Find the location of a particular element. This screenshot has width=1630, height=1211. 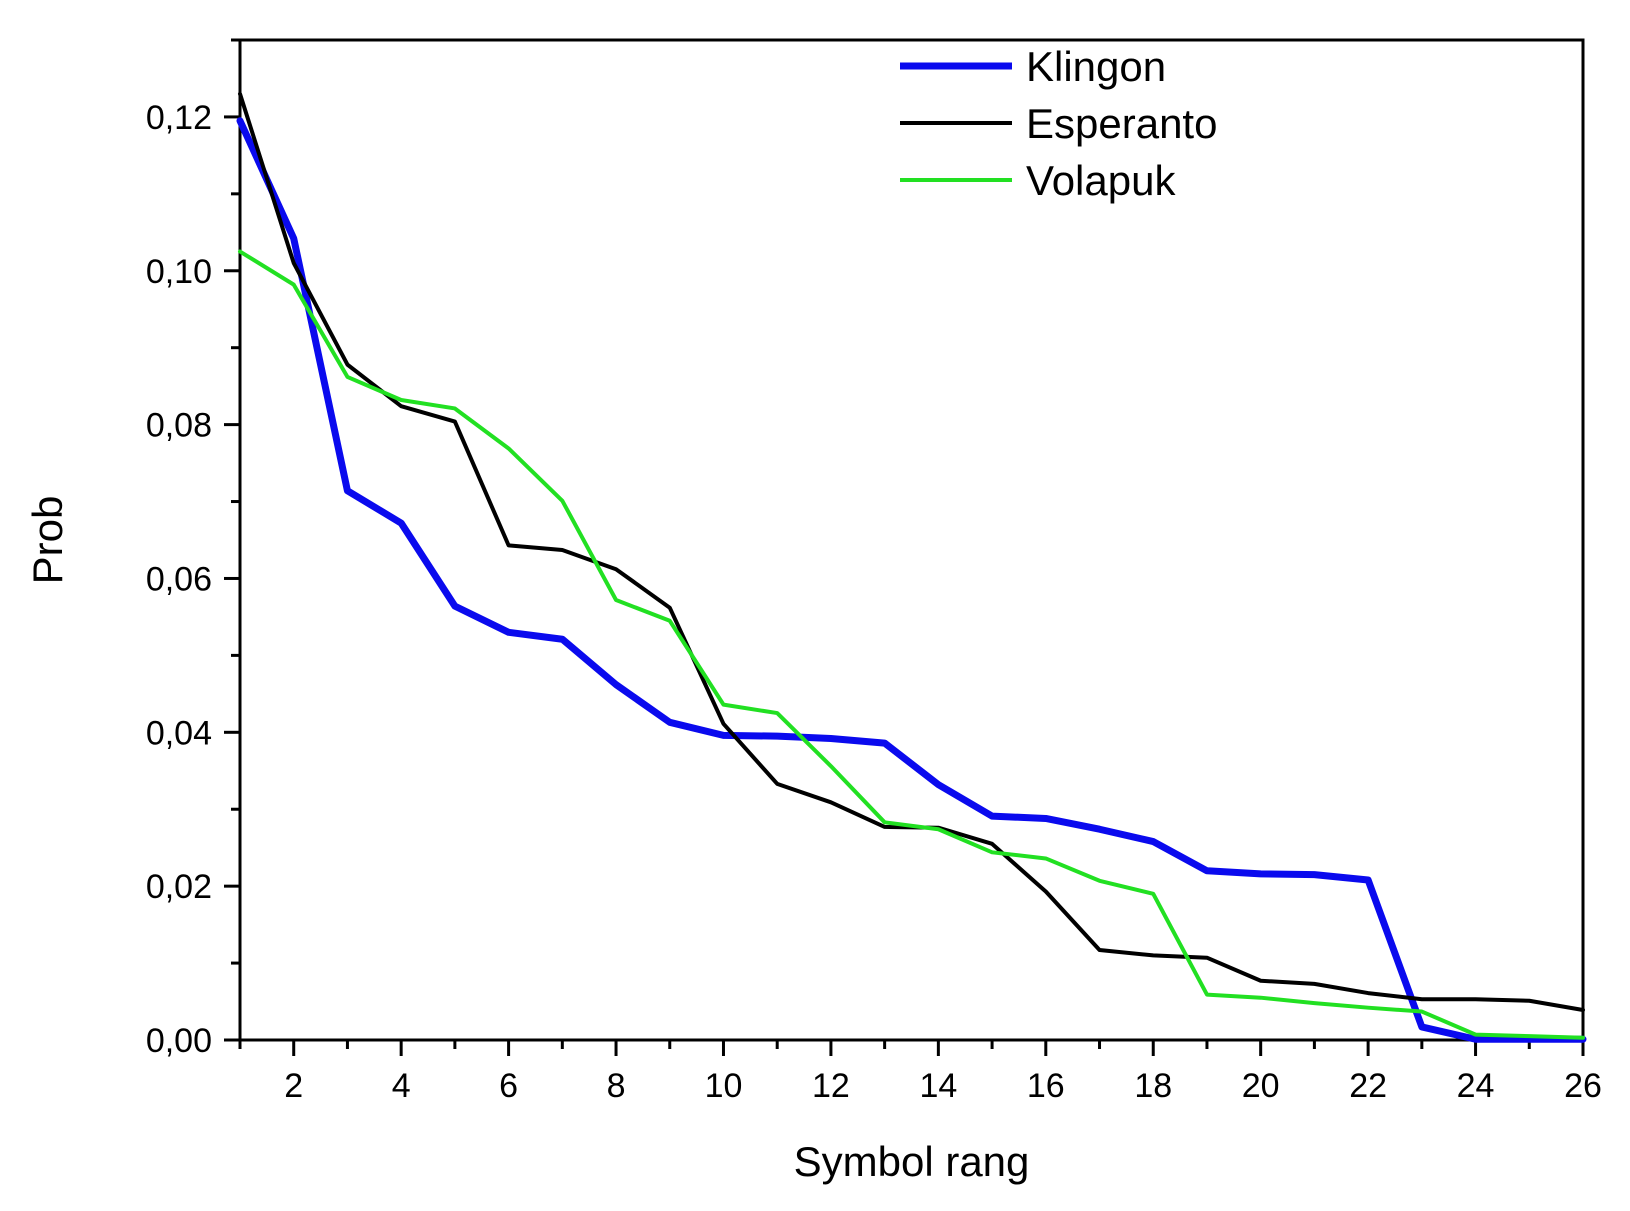

x-tick-label: 20 is located at coordinates (1261, 1086).